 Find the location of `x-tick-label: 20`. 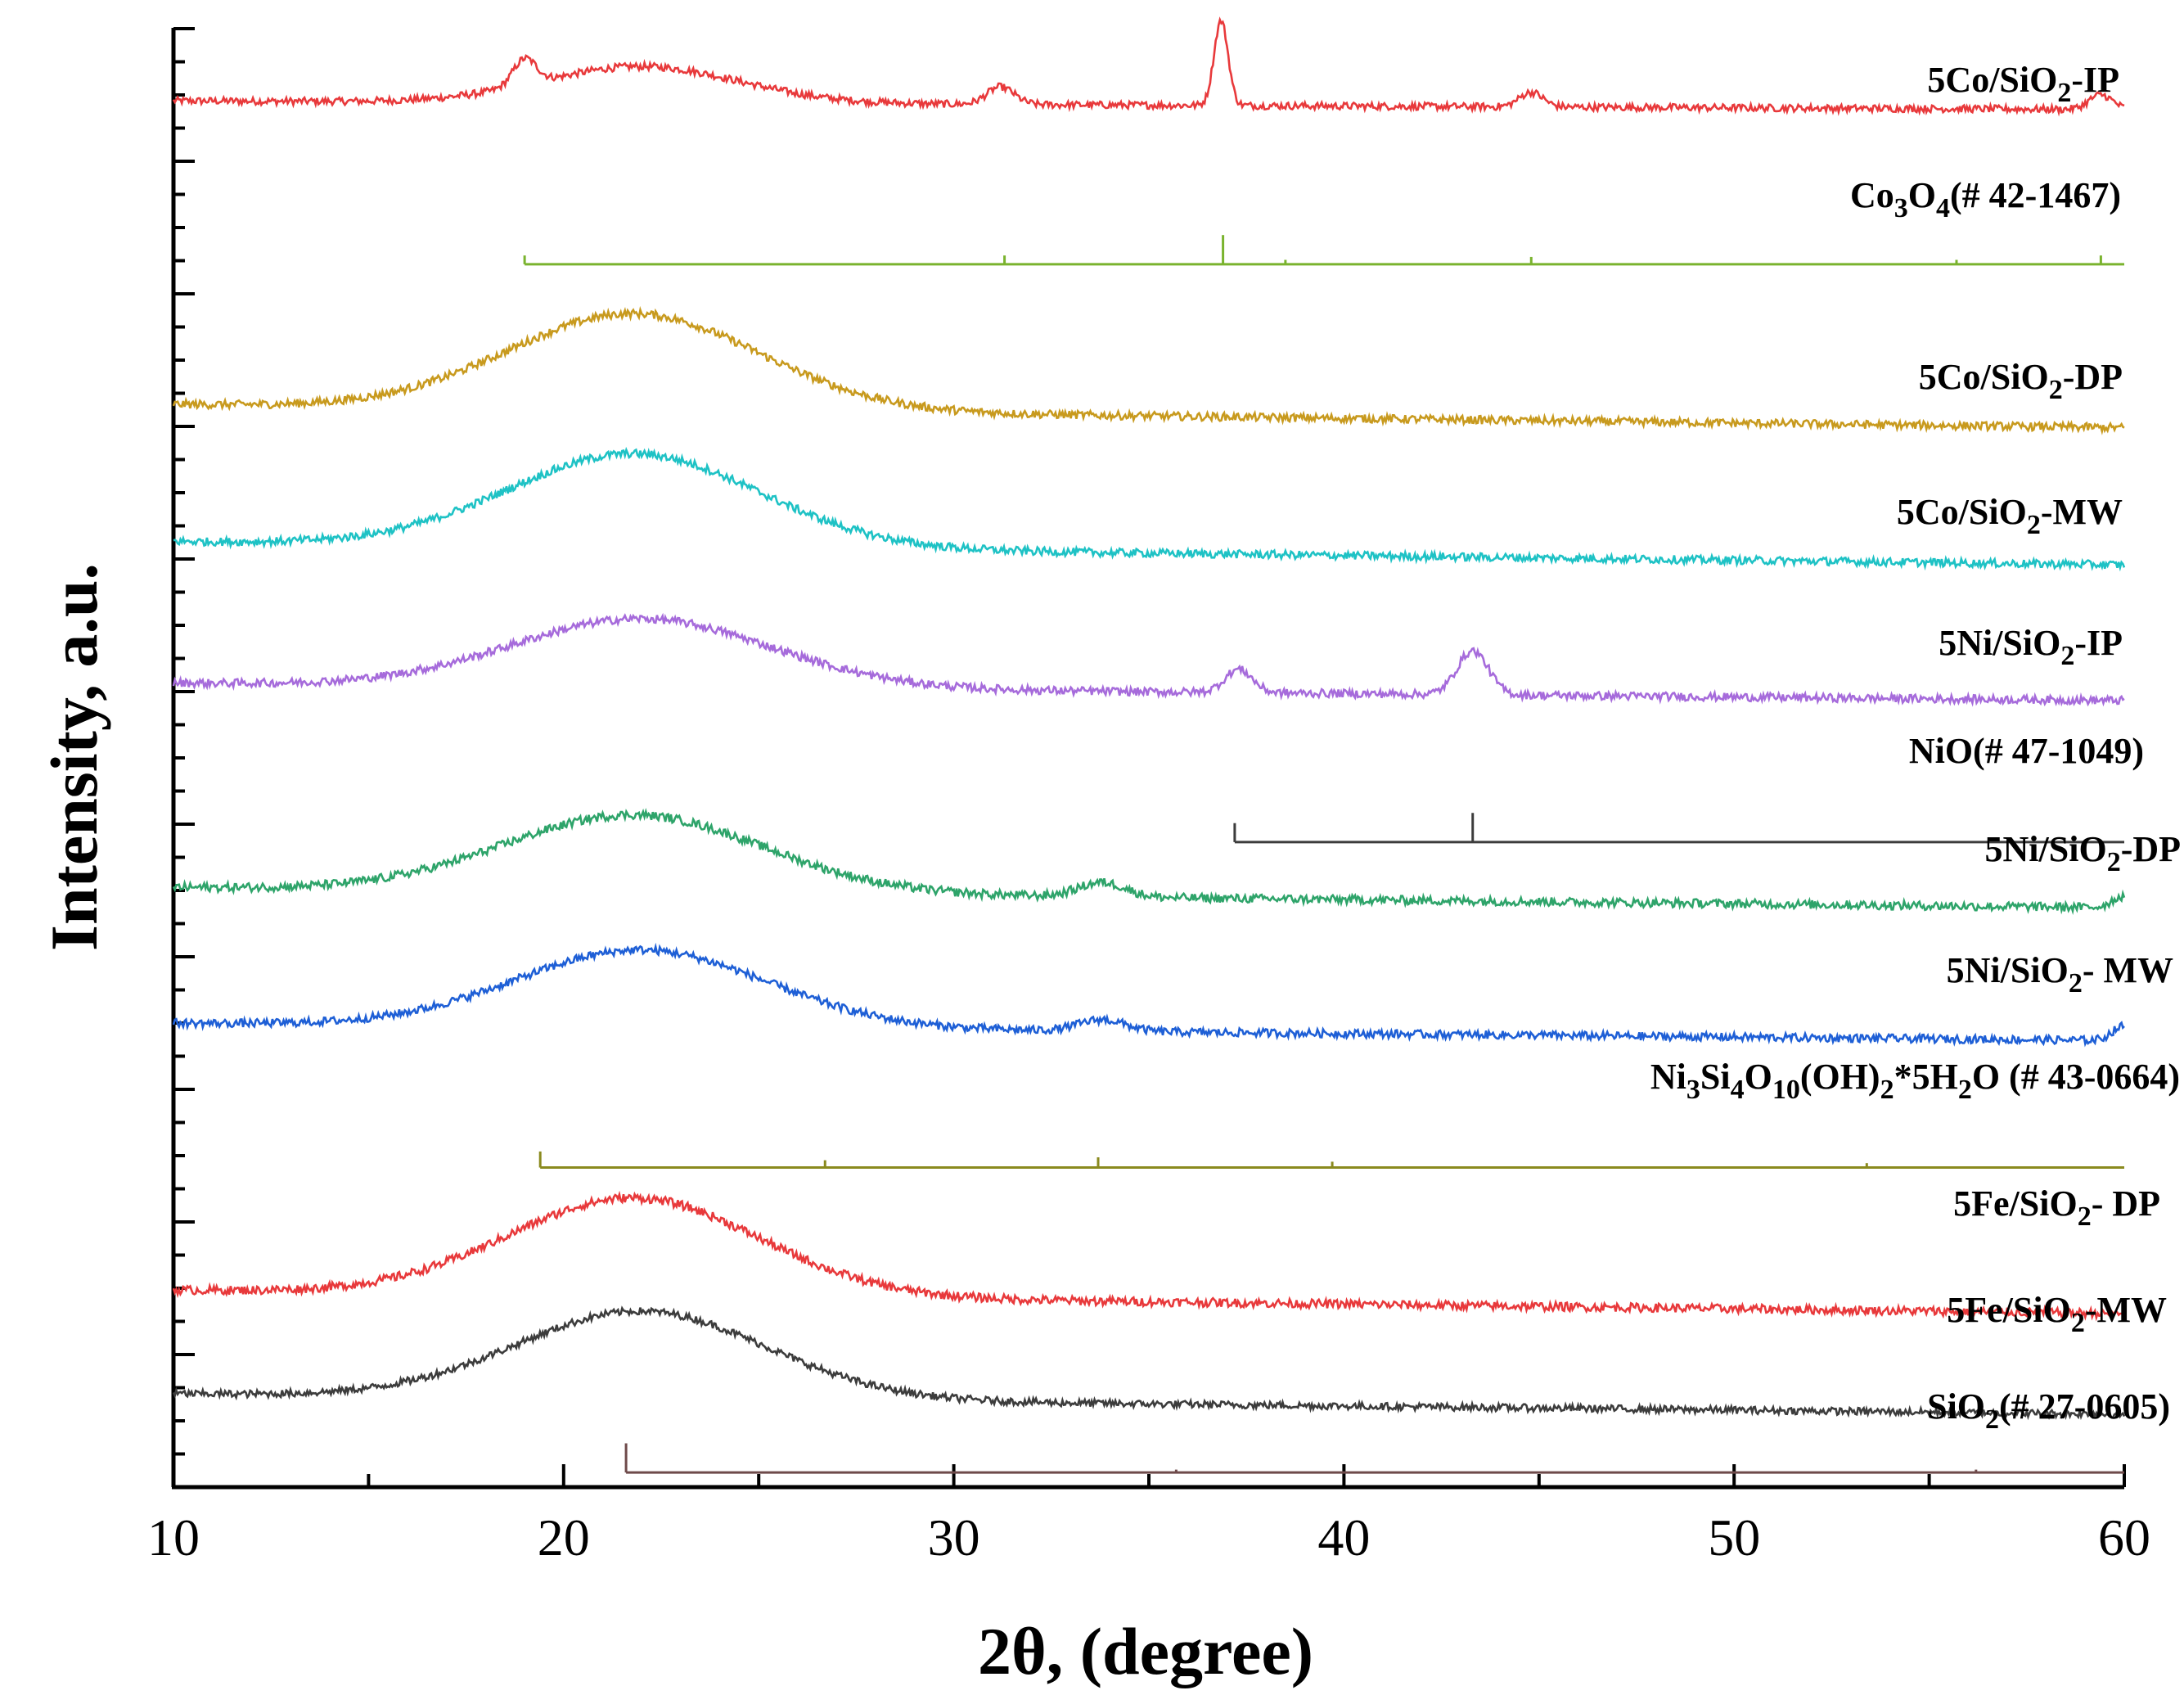

x-tick-label: 20 is located at coordinates (564, 1538).